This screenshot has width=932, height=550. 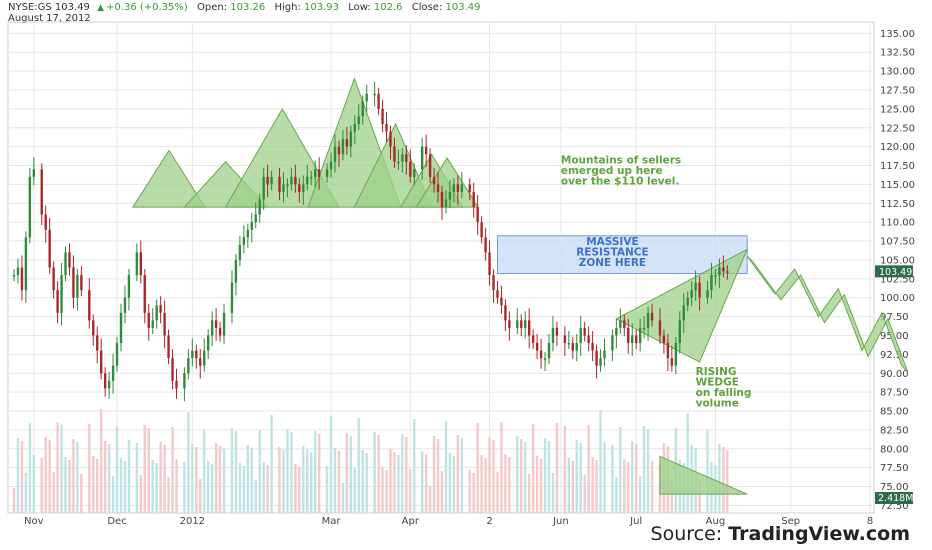 I want to click on x-axis: Nov Dec 2012 Mar Apr 2 Jun Jul Aug Sep 8, so click(x=448, y=521).